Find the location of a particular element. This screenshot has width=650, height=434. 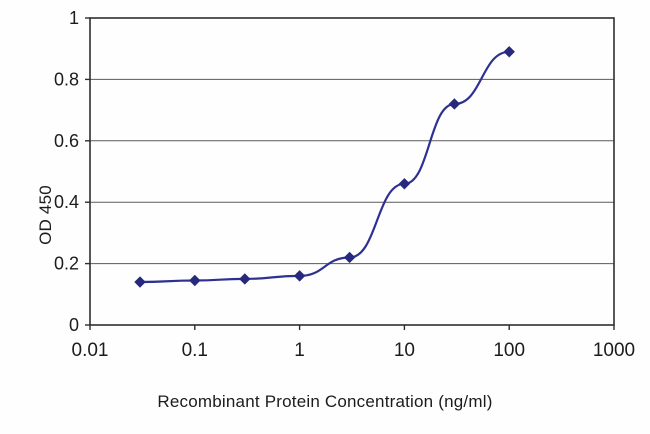

y-tick-label: 0 is located at coordinates (74, 325).